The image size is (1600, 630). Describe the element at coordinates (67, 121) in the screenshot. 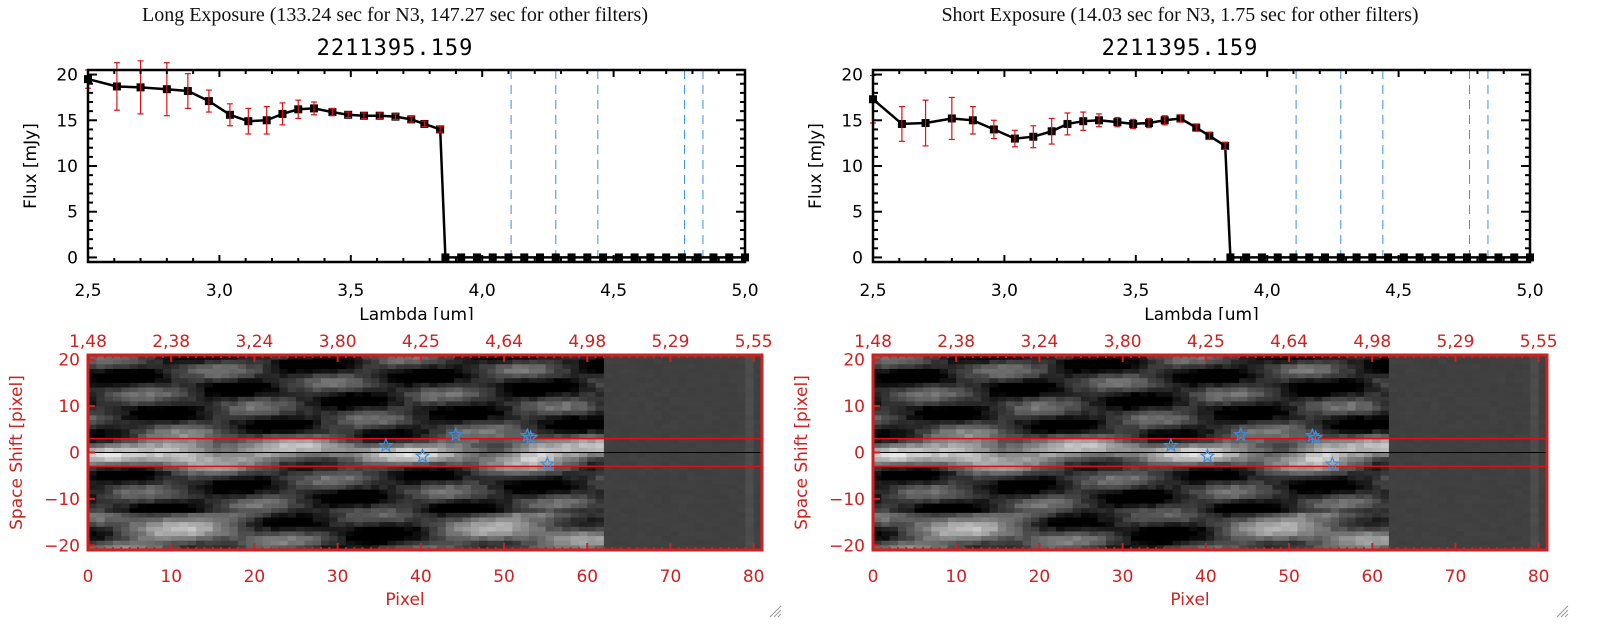

I see `y-tick-label: 15` at that location.